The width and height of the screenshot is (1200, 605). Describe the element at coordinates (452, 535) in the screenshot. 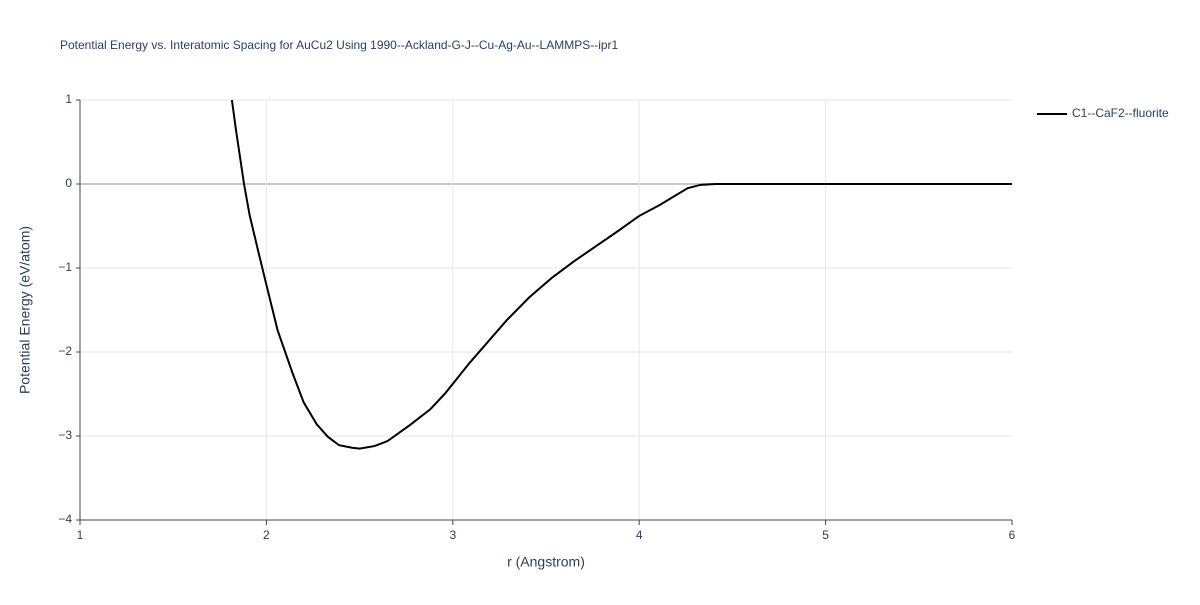

I see `x-tick-label: 3` at that location.